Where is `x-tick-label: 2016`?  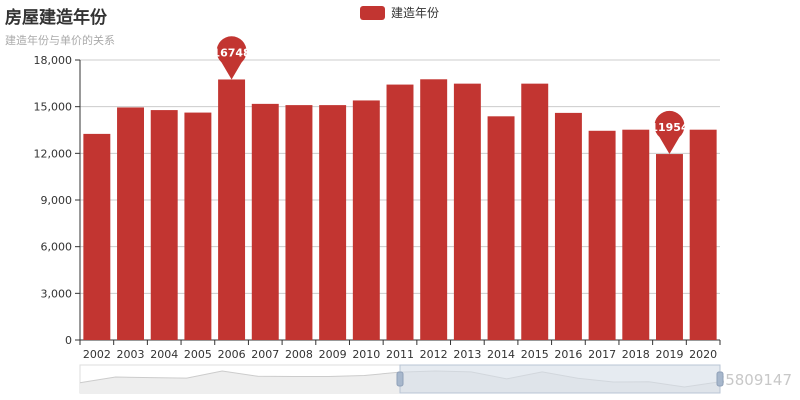
x-tick-label: 2016 is located at coordinates (568, 354).